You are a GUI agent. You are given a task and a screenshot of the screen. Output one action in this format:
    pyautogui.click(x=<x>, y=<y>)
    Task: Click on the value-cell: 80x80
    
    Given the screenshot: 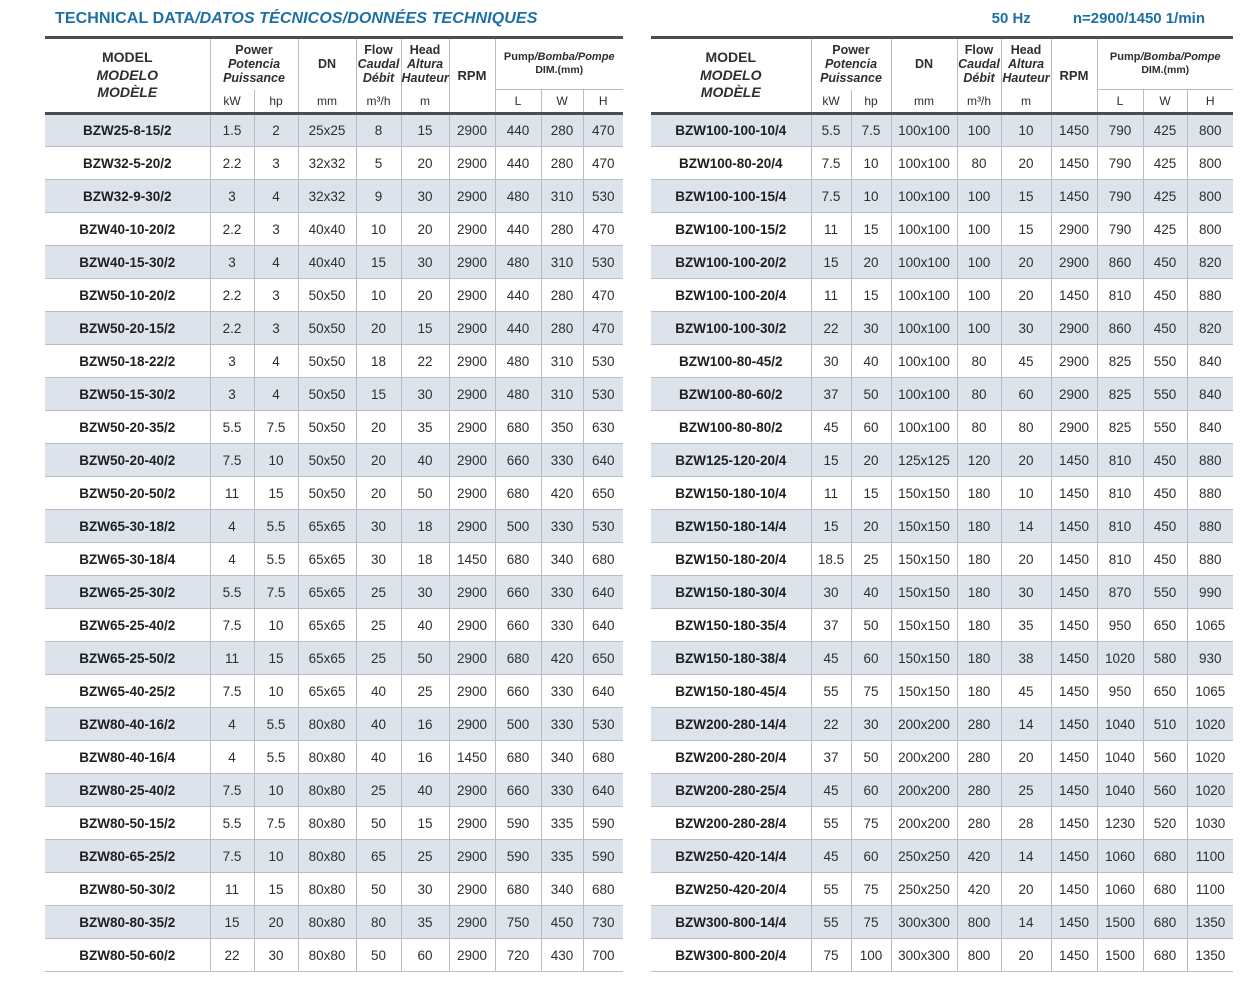 What is the action you would take?
    pyautogui.click(x=326, y=823)
    